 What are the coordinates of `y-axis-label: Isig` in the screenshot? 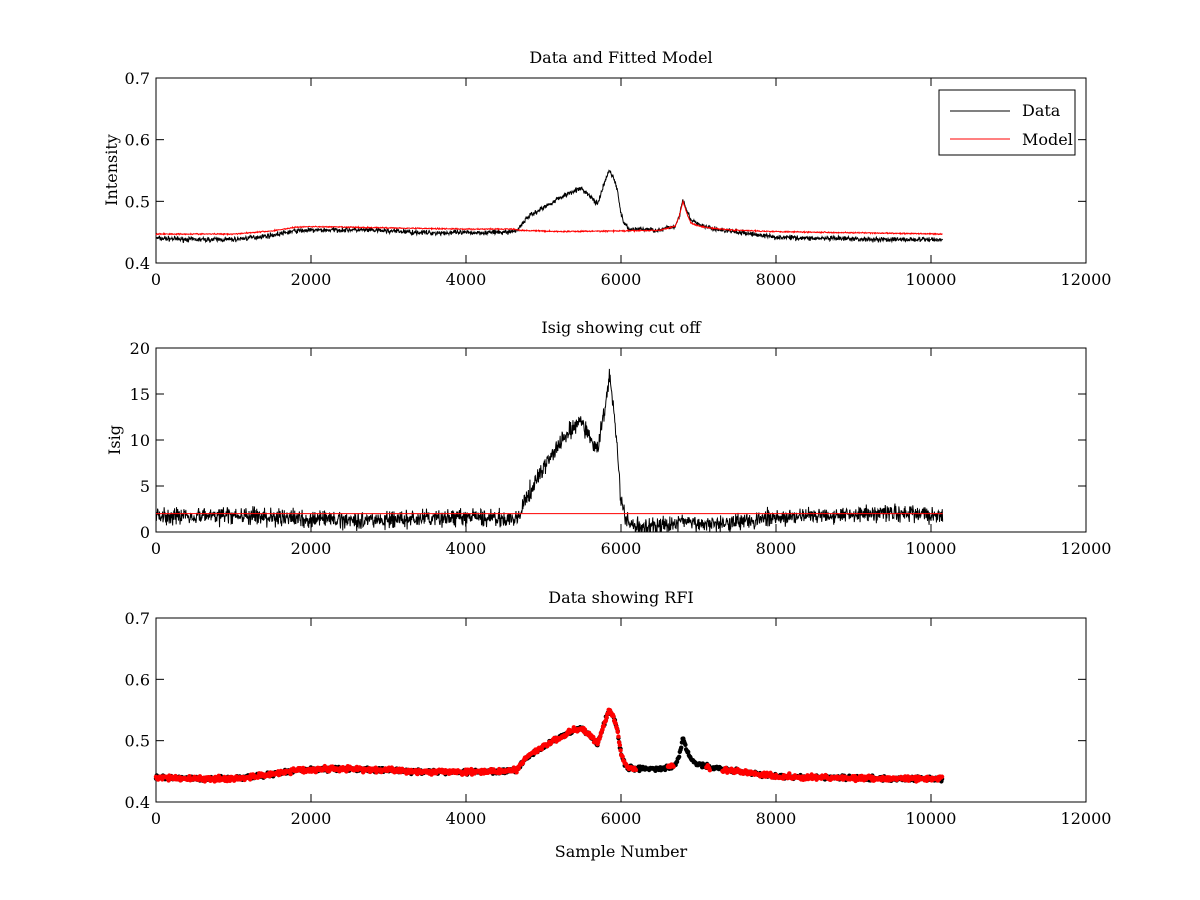 It's located at (114, 440).